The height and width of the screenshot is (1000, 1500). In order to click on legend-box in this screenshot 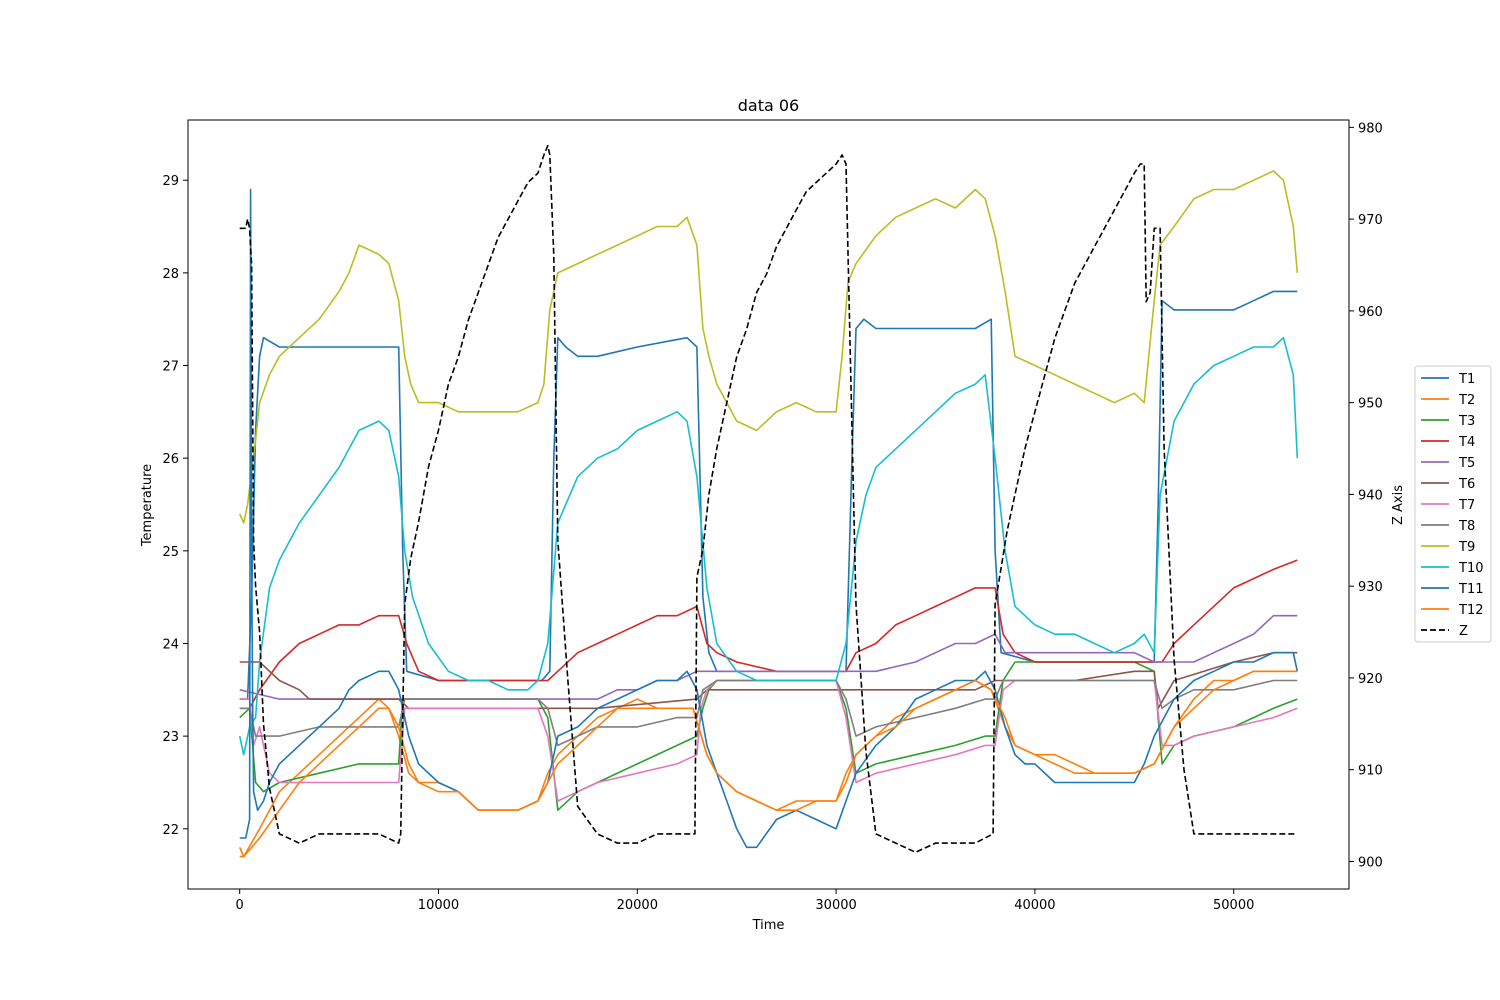, I will do `click(1453, 504)`.